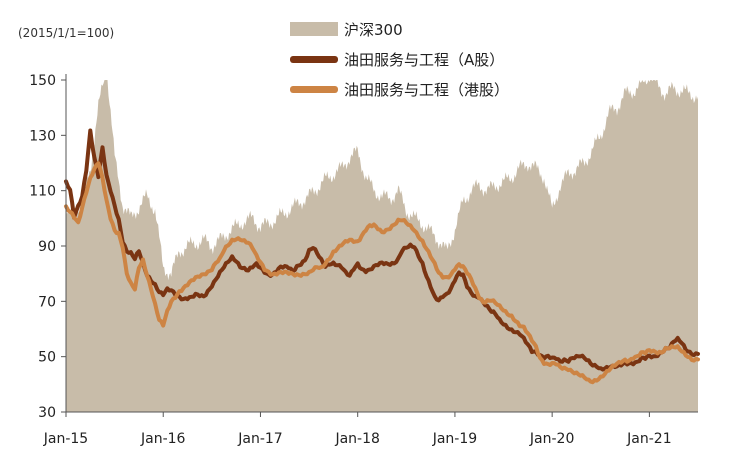  Describe the element at coordinates (648, 439) in the screenshot. I see `x-tick-label: Jan-21` at that location.